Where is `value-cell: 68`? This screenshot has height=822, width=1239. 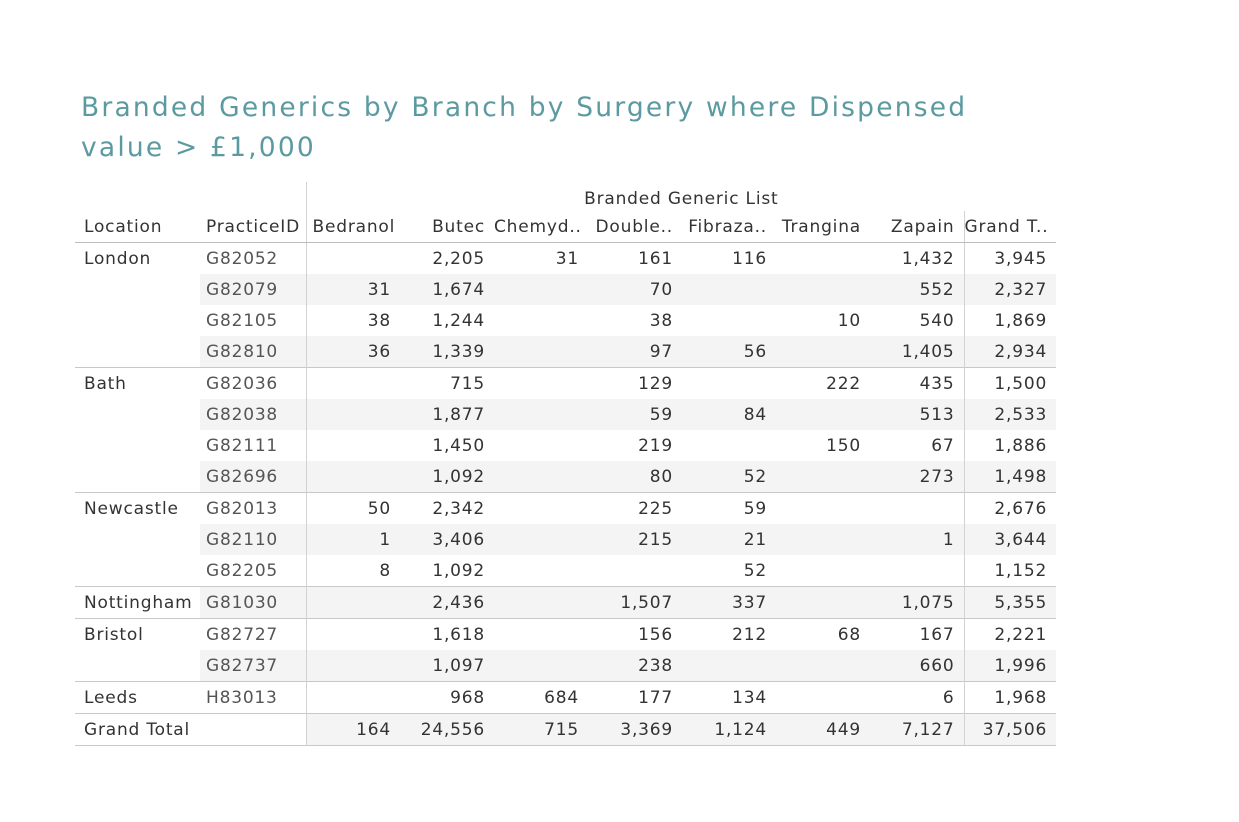 value-cell: 68 is located at coordinates (823, 634).